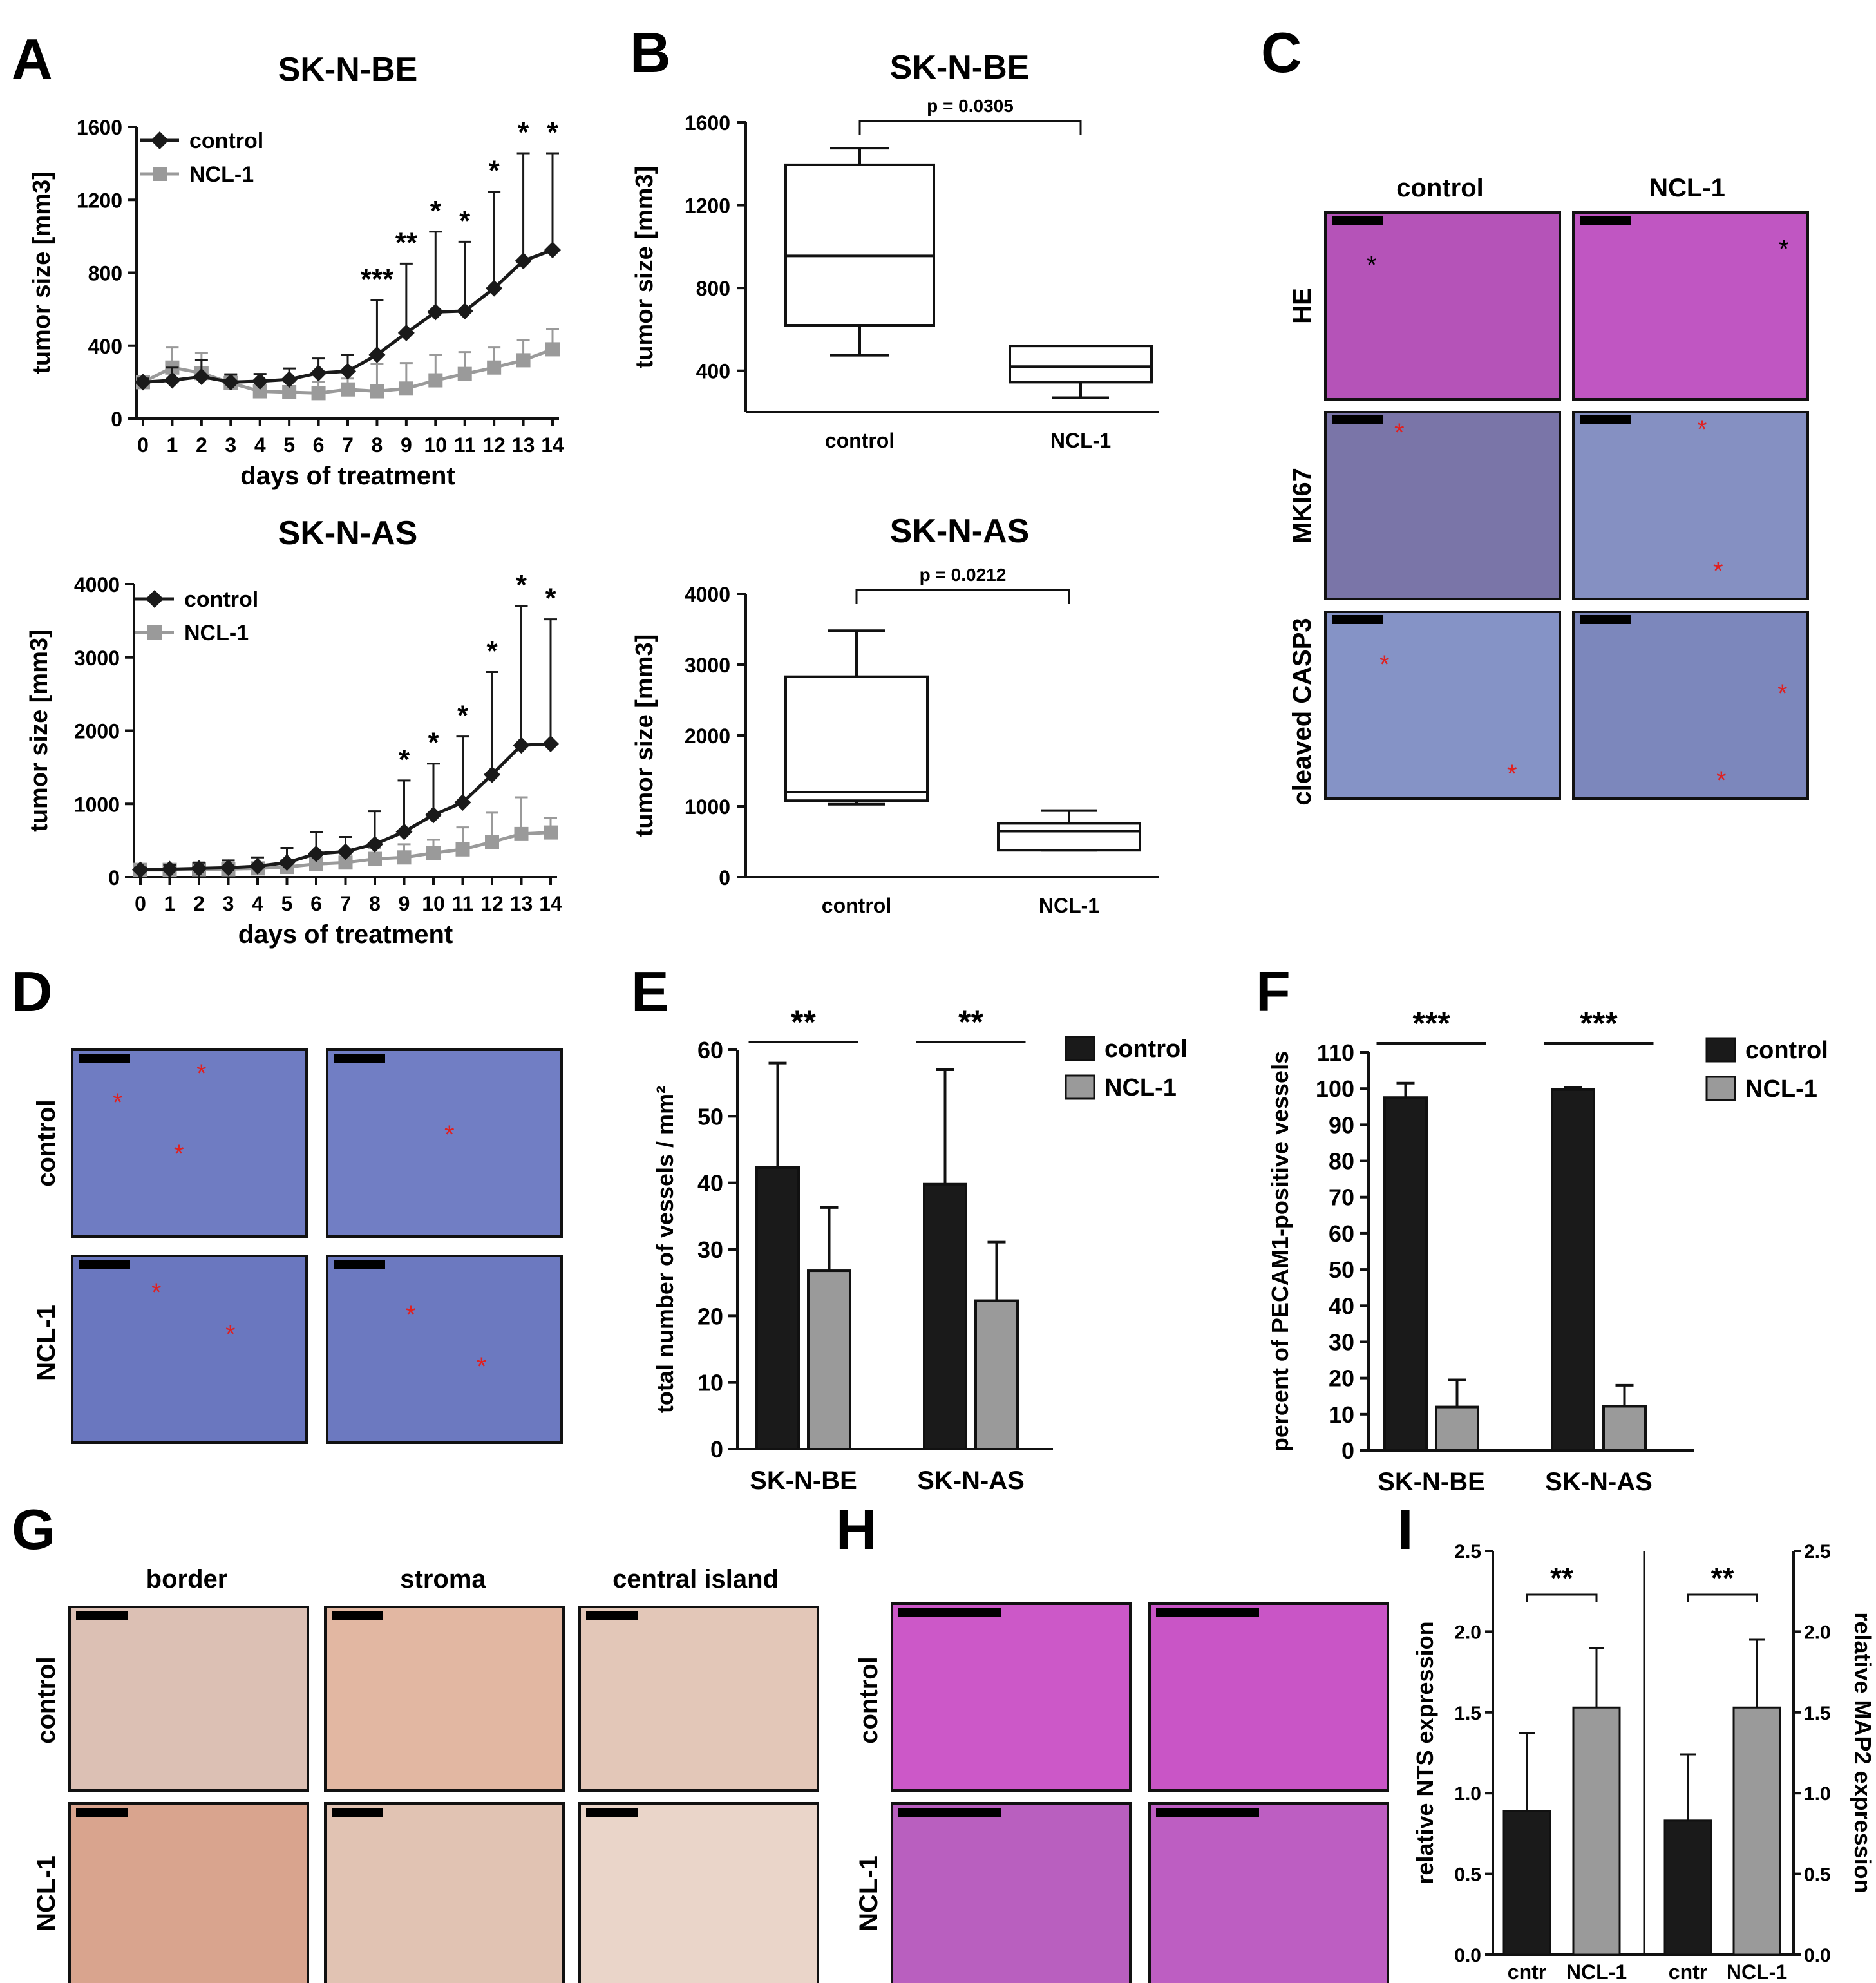 Image resolution: width=1876 pixels, height=1983 pixels. I want to click on x-tick-label: control, so click(860, 441).